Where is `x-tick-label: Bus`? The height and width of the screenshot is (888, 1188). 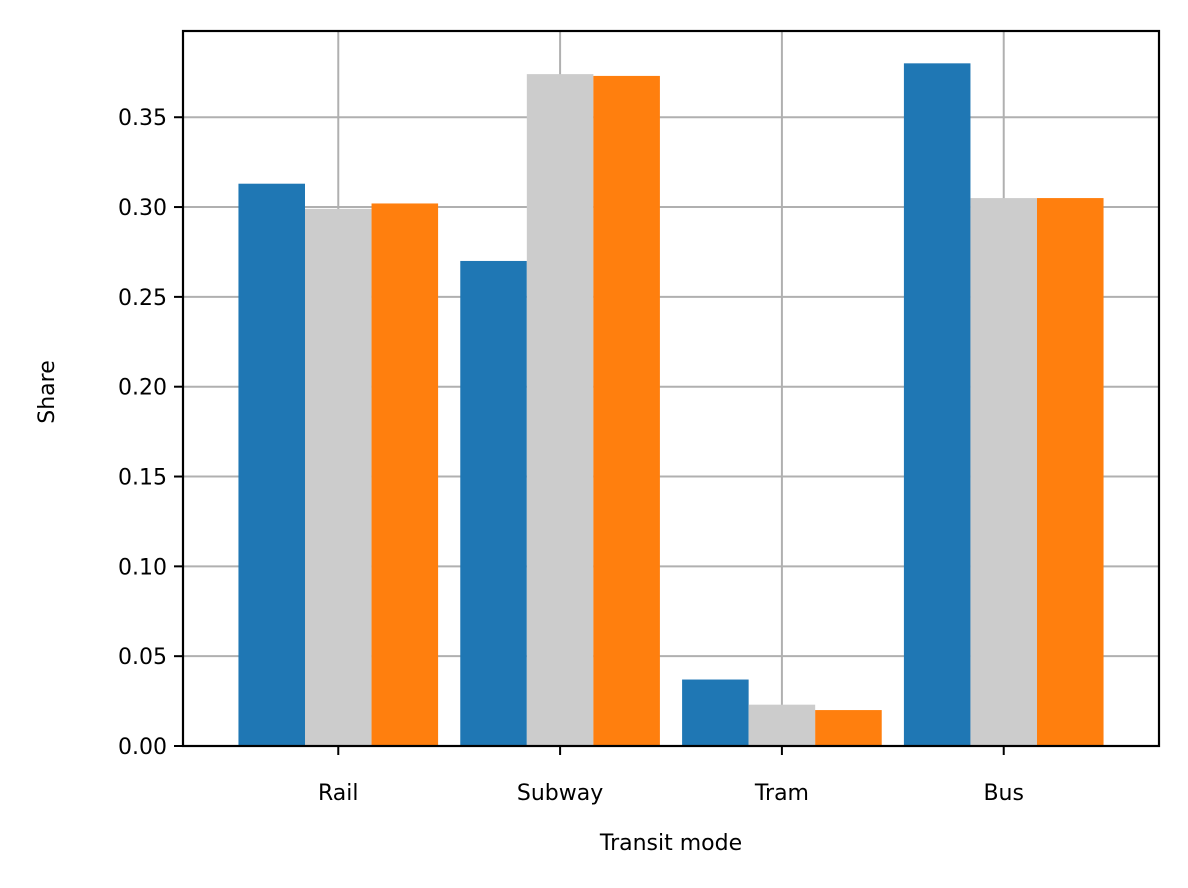
x-tick-label: Bus is located at coordinates (1003, 793).